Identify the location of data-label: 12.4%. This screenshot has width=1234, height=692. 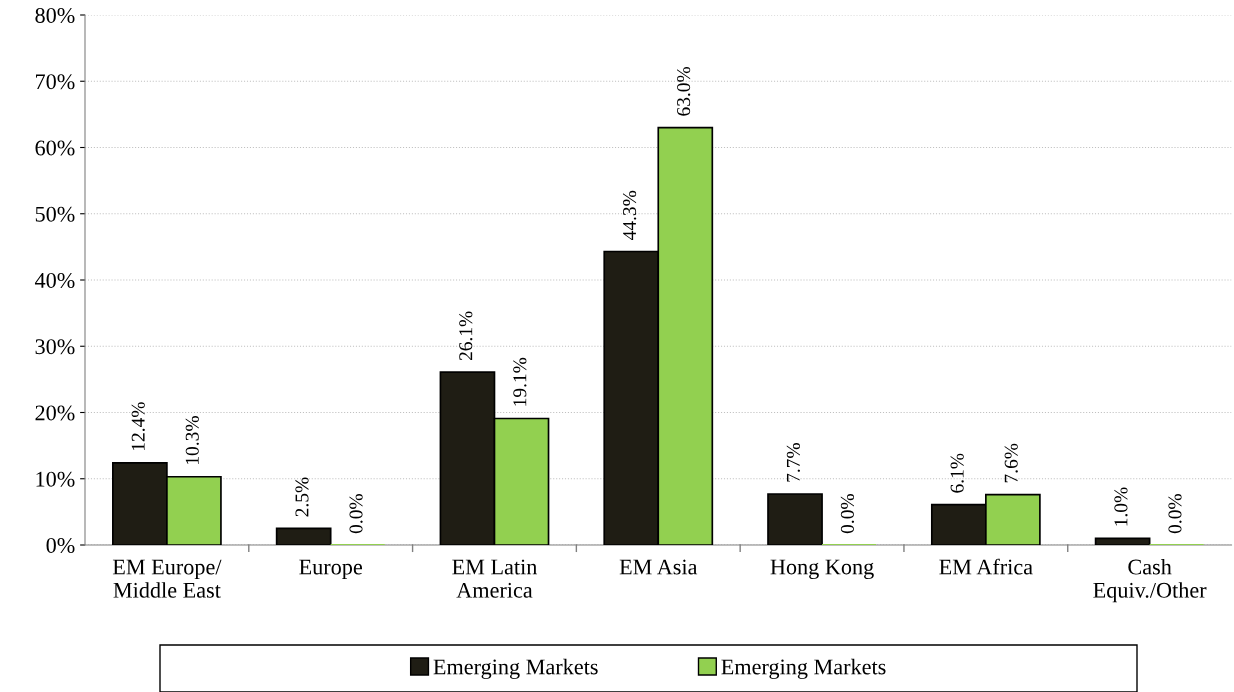
(138, 426).